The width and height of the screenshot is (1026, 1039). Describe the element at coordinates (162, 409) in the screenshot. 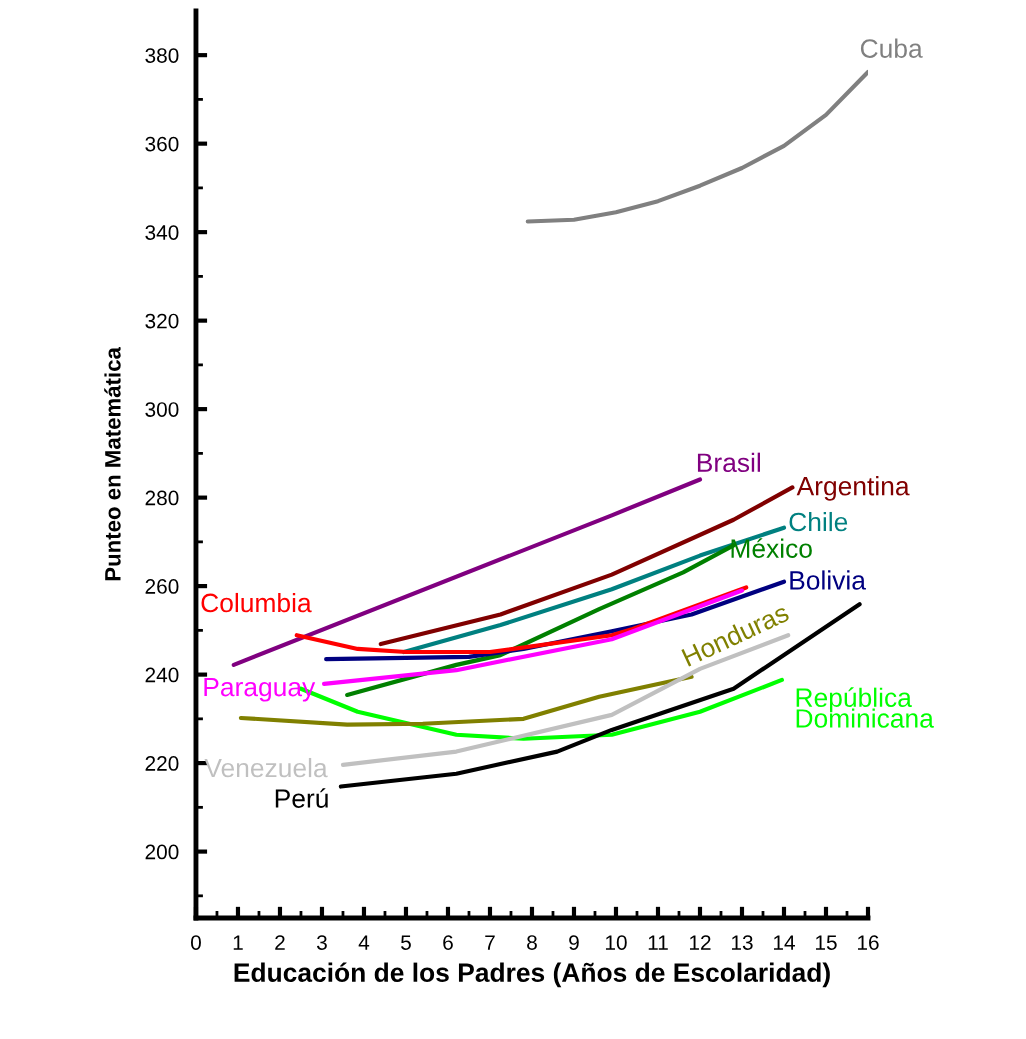

I see `y-tick-label: 300` at that location.